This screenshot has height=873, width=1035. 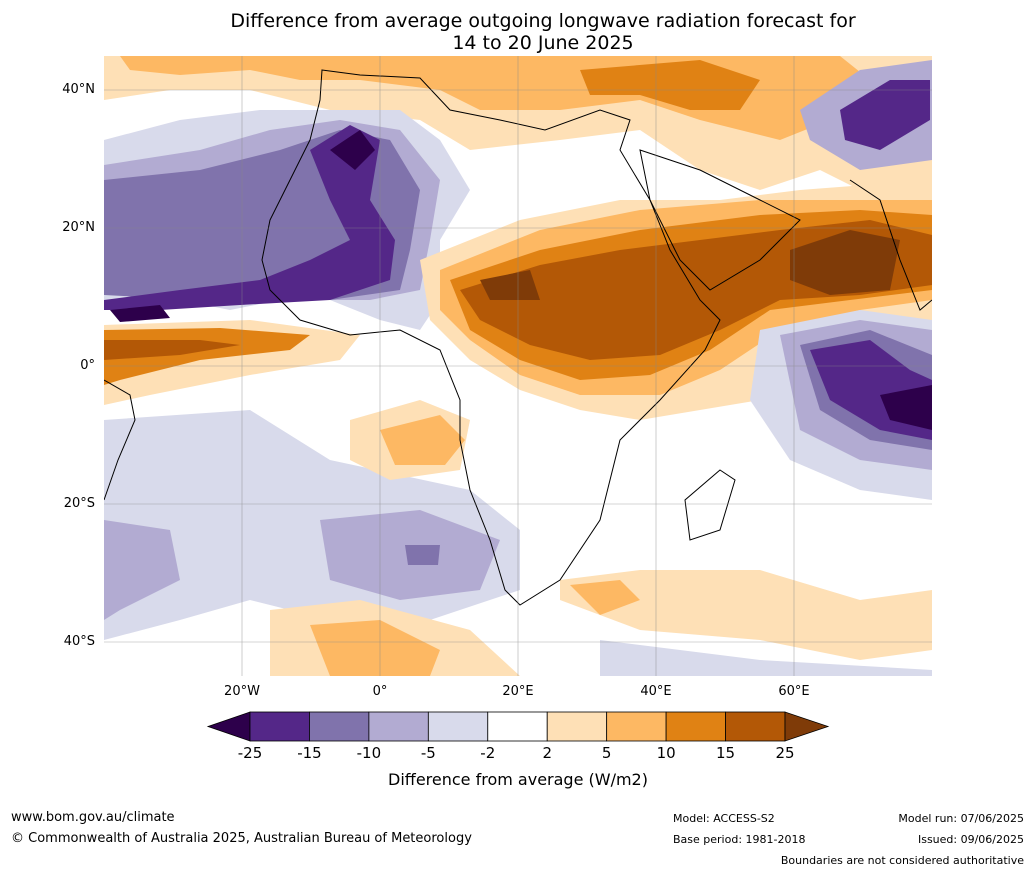 What do you see at coordinates (78, 227) in the screenshot?
I see `lat-label-20n: 20°N` at bounding box center [78, 227].